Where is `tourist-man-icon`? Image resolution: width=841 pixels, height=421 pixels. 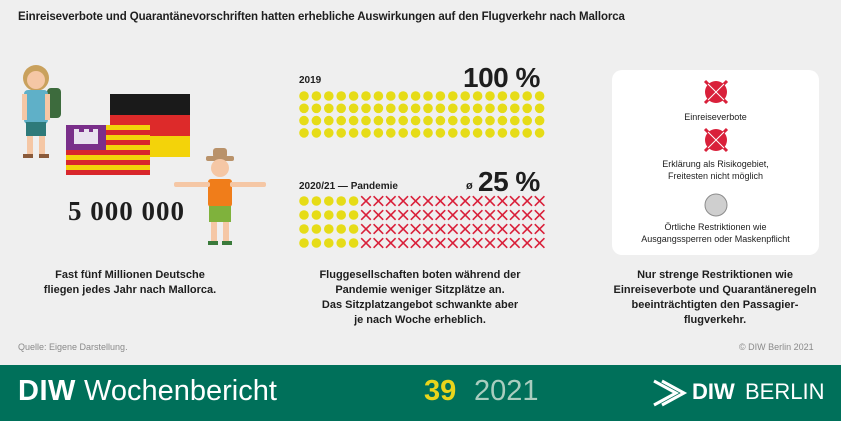 tourist-man-icon is located at coordinates (220, 196).